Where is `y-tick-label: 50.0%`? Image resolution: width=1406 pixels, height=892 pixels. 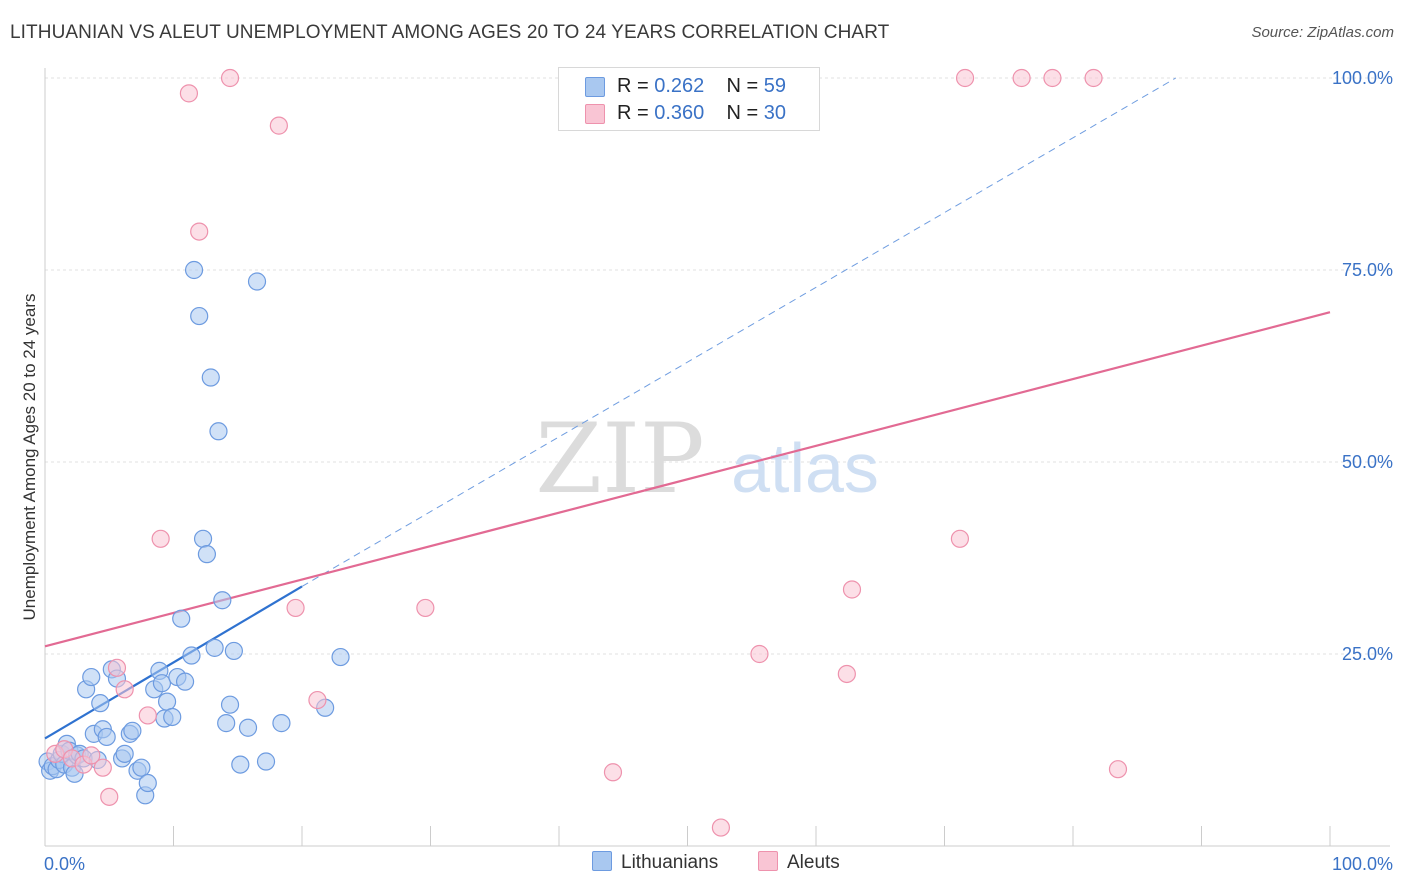 y-tick-label: 50.0% is located at coordinates (1367, 462).